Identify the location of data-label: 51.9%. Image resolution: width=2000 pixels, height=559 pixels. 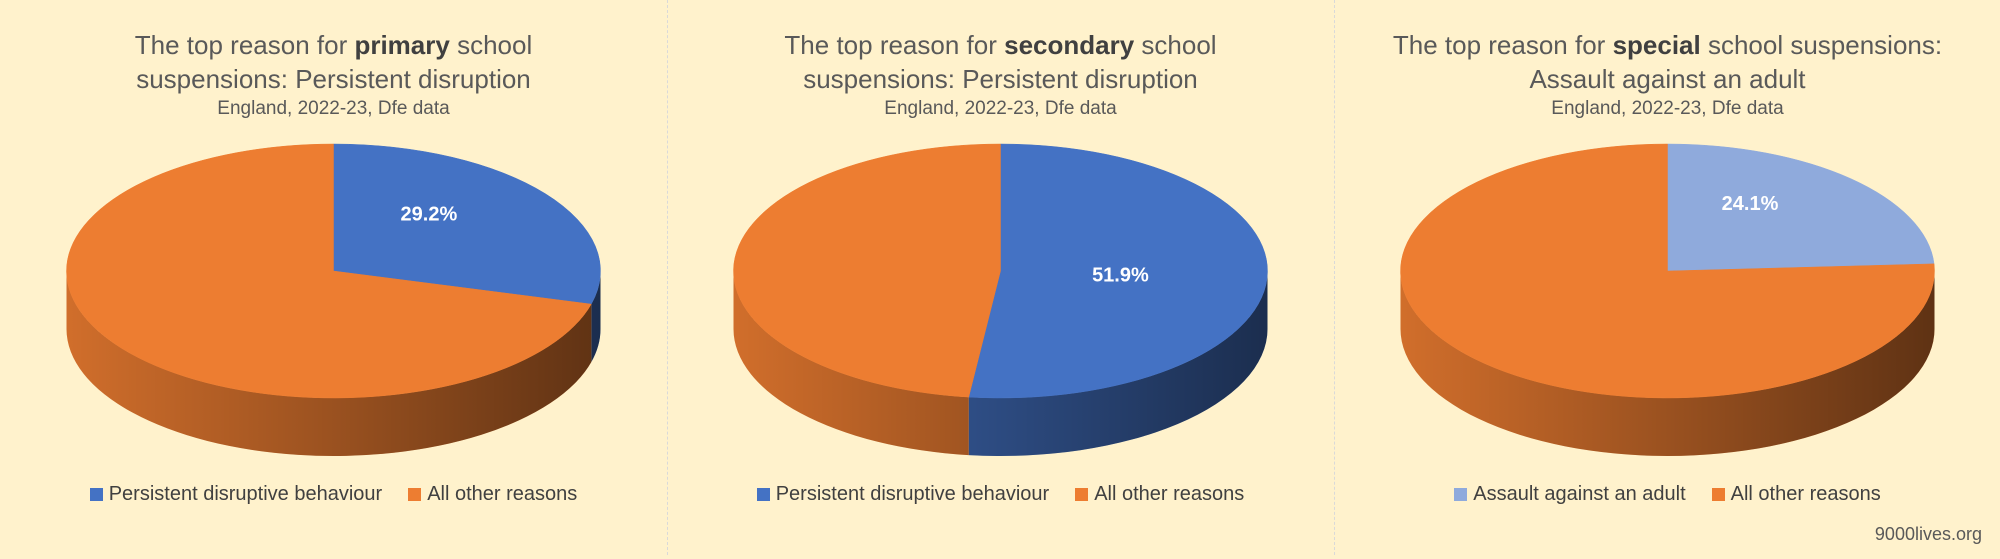
(1120, 276).